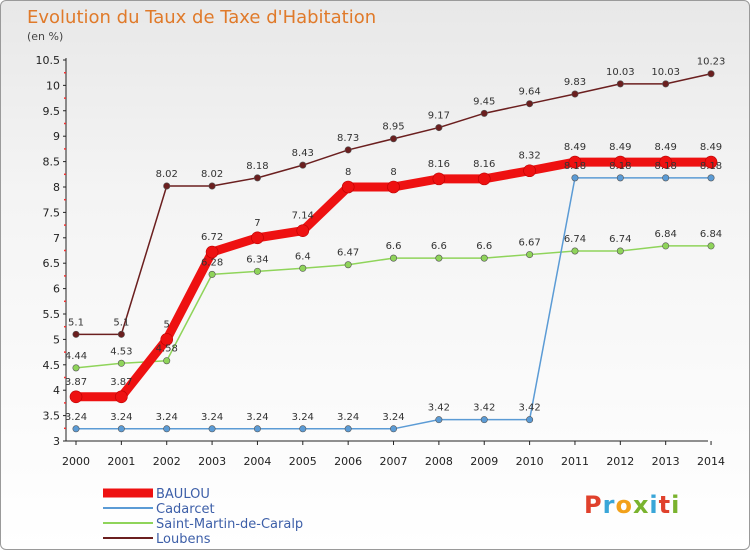  I want to click on legend-label: Saint-Martin-de-Caralp, so click(229, 524).